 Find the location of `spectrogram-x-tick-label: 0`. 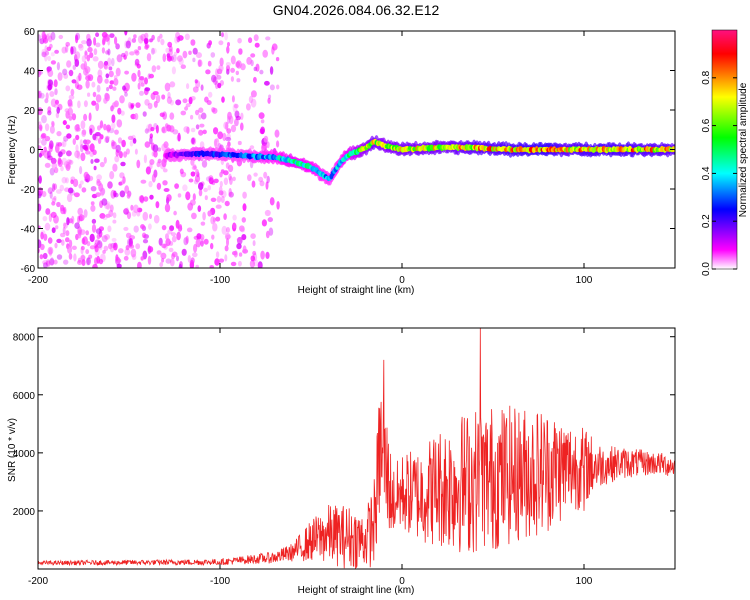

spectrogram-x-tick-label: 0 is located at coordinates (402, 280).